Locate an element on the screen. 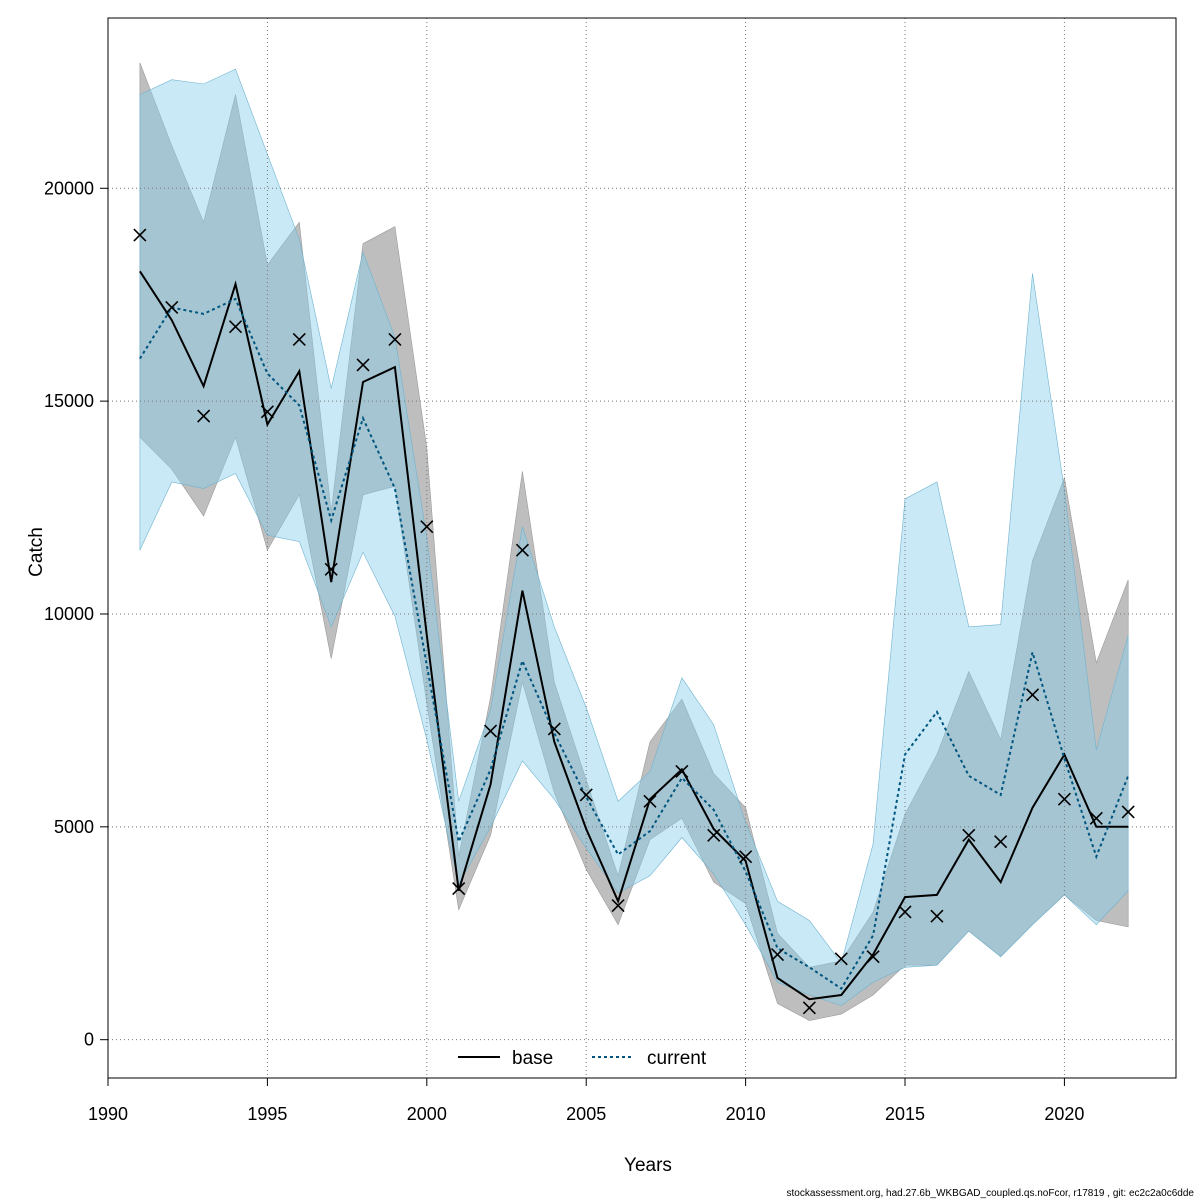 This screenshot has height=1200, width=1200. x-tick-label: 2005 is located at coordinates (586, 1114).